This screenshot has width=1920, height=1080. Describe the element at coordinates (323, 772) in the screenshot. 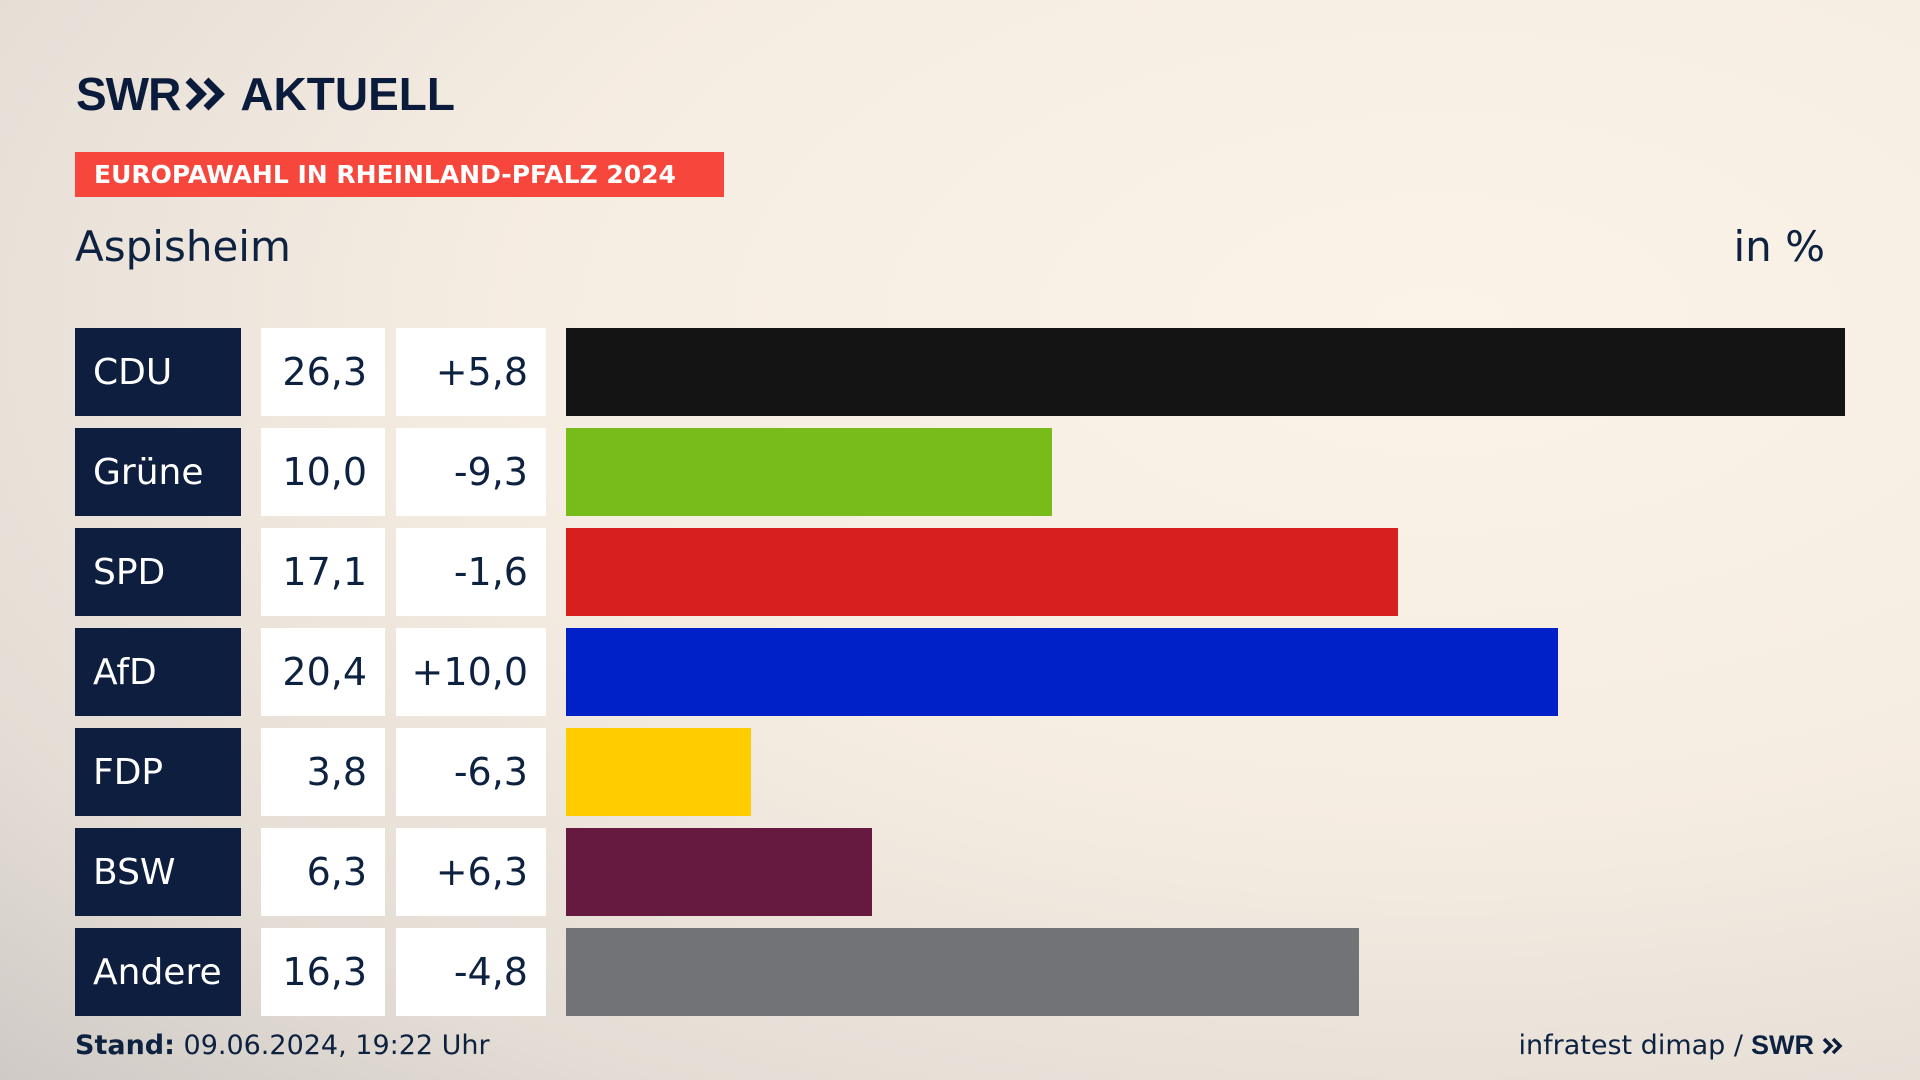

I see `vote-share-value: 3,8` at that location.